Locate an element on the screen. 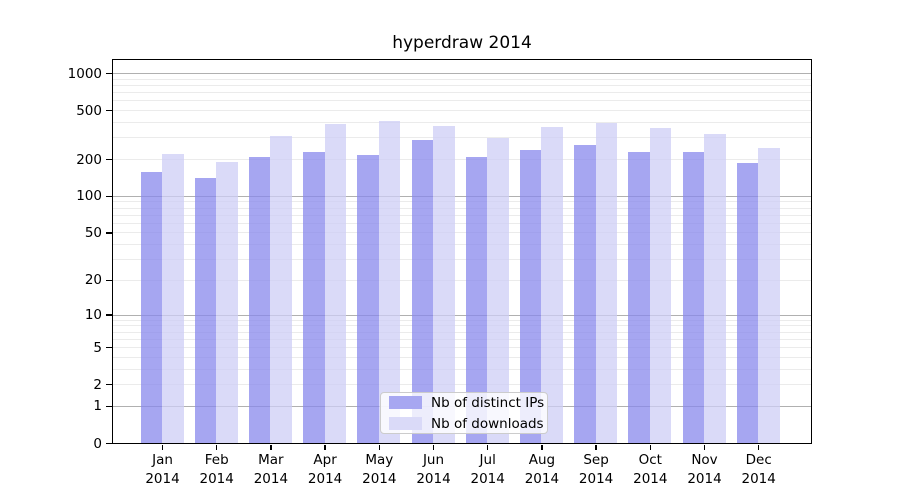  x-tick-month: Dec is located at coordinates (758, 460).